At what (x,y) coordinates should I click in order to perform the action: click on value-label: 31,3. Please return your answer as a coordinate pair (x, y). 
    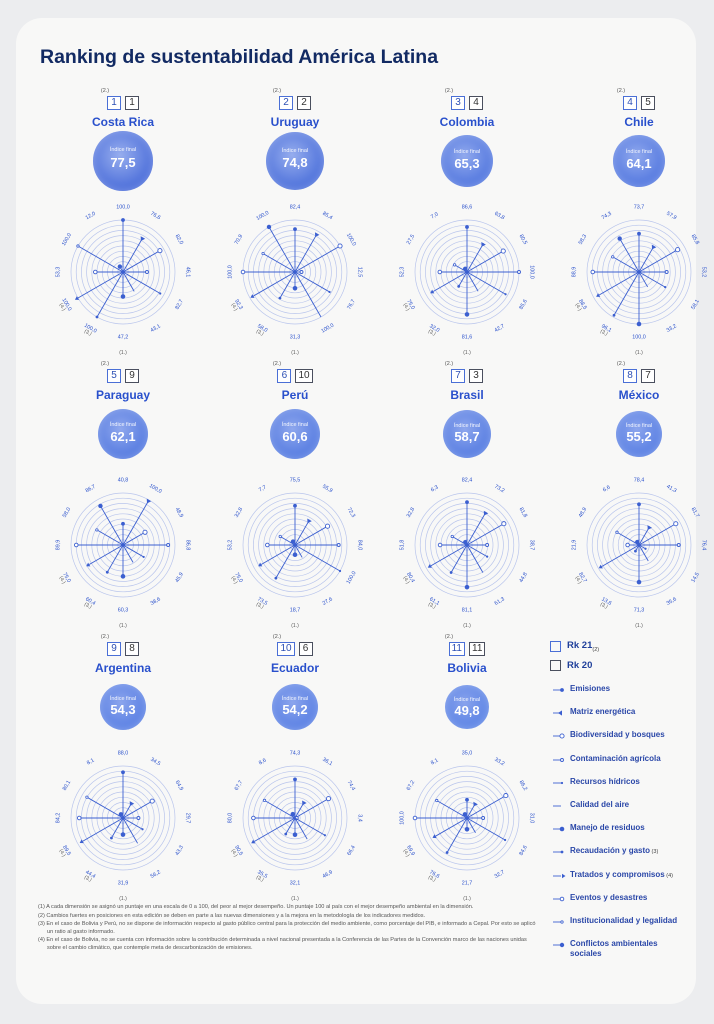
    Looking at the image, I should click on (295, 337).